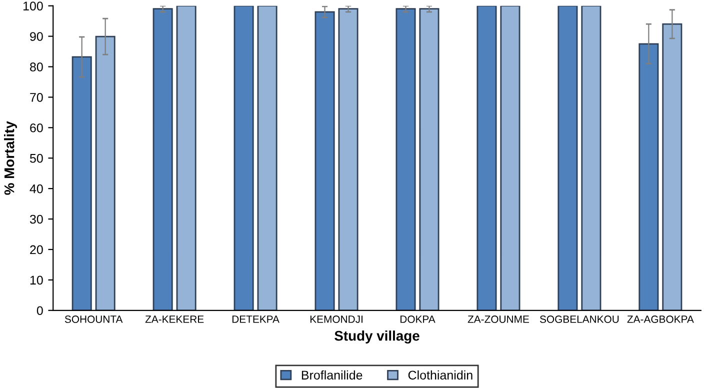  I want to click on y-axis-title: % Mortality, so click(10, 158).